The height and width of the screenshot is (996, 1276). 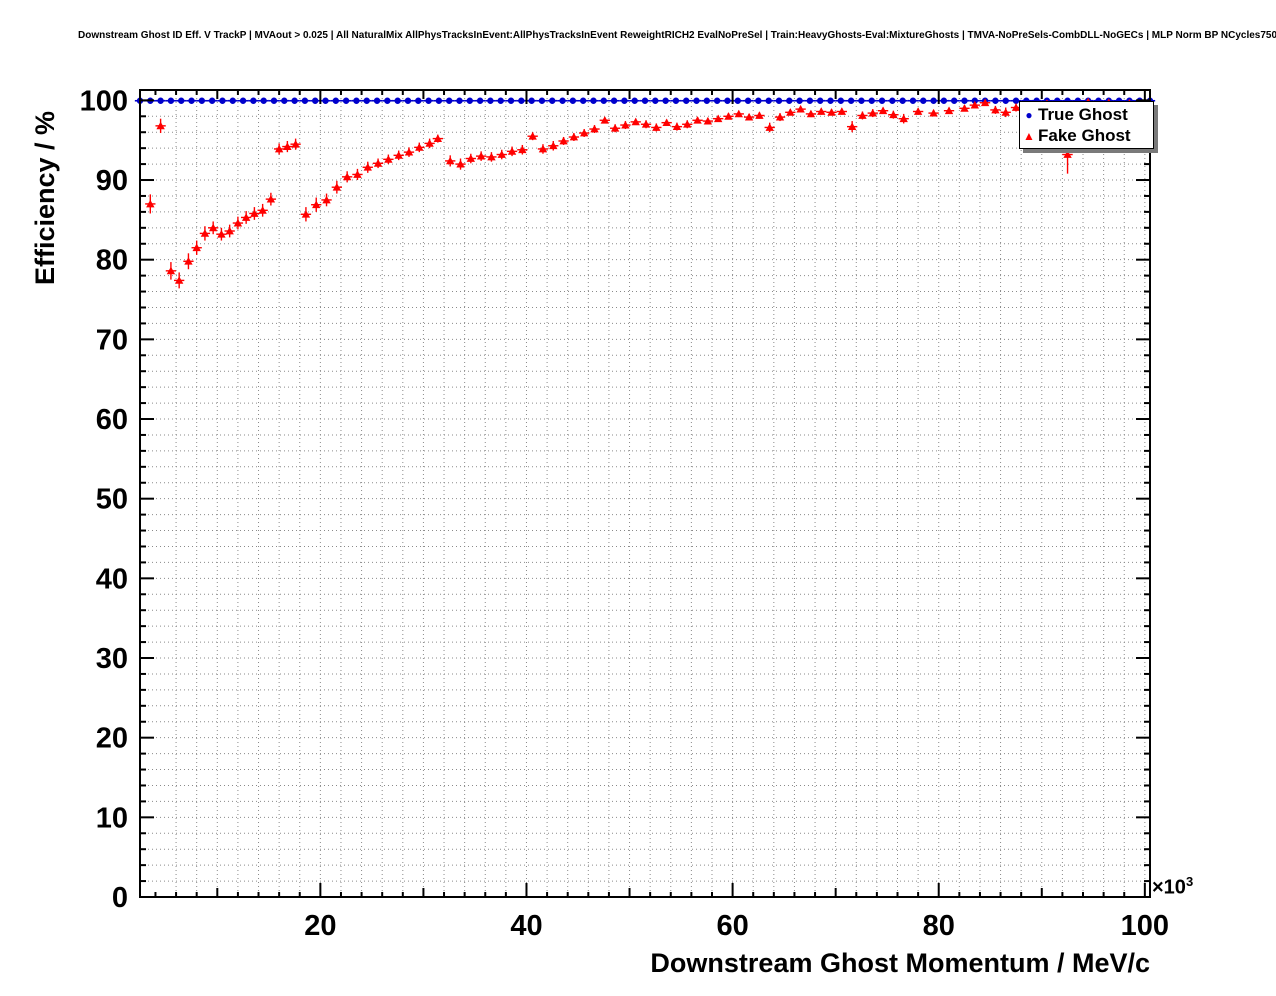 I want to click on x-axis-multiplier: ×10³, so click(x=1172, y=887).